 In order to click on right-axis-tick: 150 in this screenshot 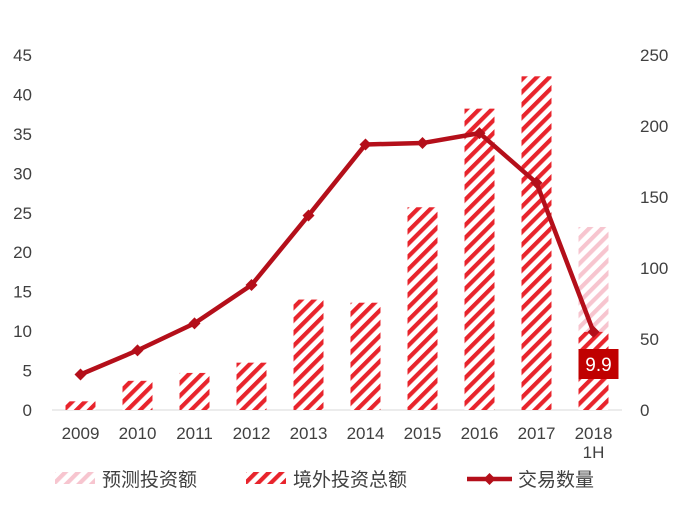, I will do `click(654, 197)`.